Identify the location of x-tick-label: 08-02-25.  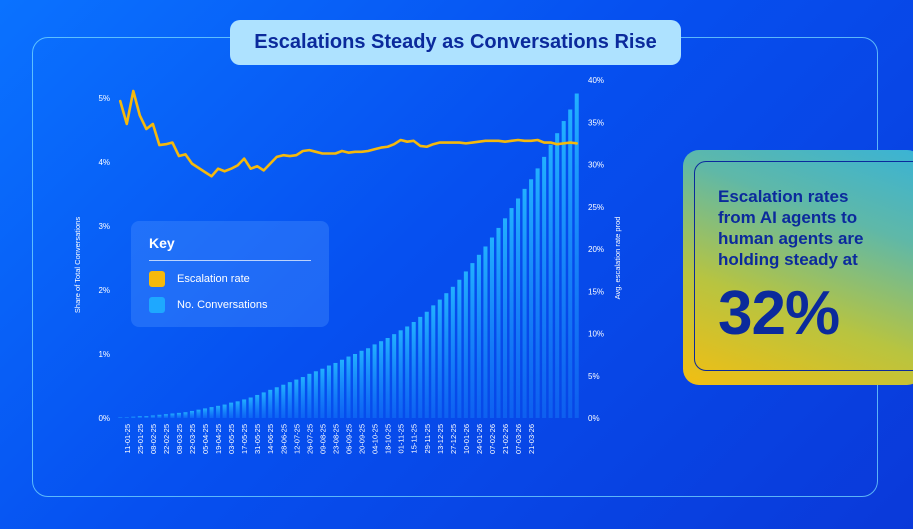
(153, 439).